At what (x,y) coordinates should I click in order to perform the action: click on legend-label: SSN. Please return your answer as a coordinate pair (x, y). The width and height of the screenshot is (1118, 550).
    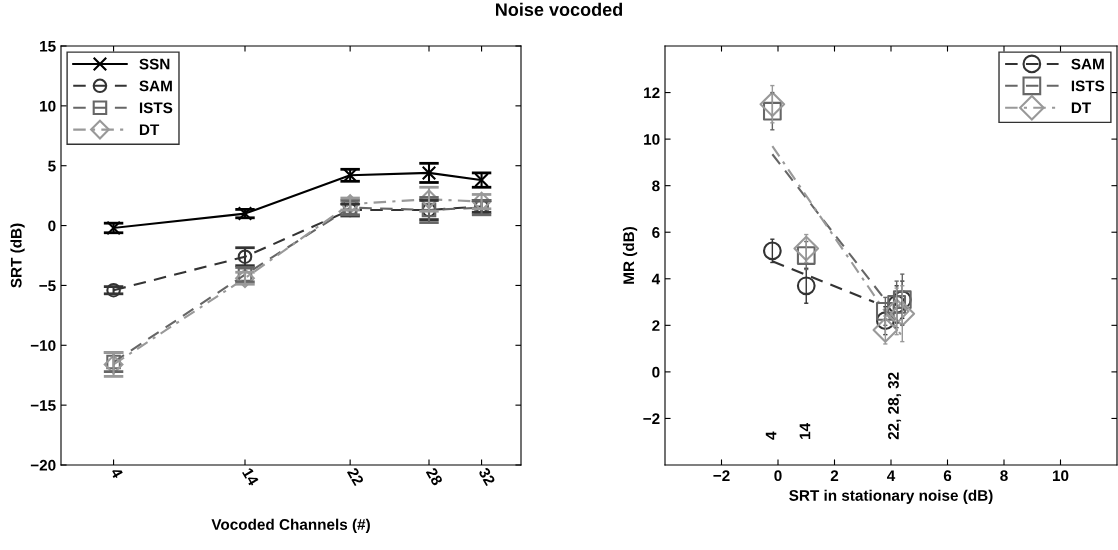
    Looking at the image, I should click on (154, 64).